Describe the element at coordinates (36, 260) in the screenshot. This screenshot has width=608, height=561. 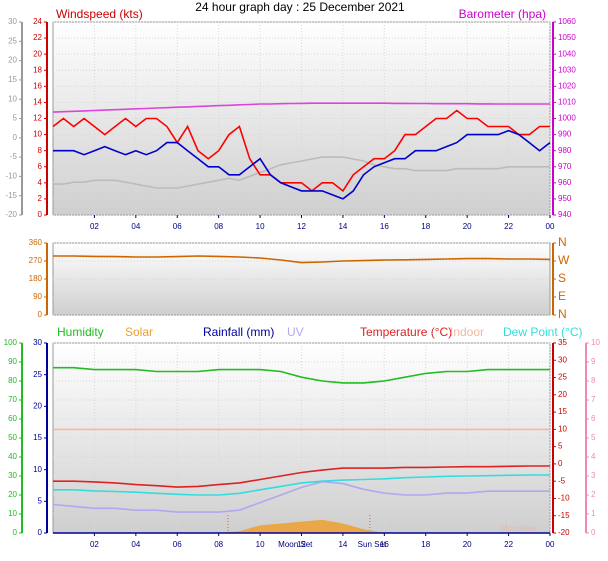
I see `y-tick-label: 270` at that location.